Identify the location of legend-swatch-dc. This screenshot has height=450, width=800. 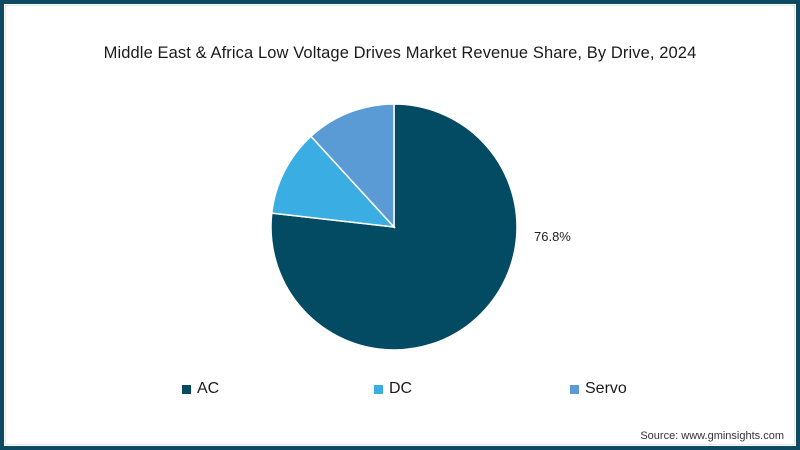
(378, 389).